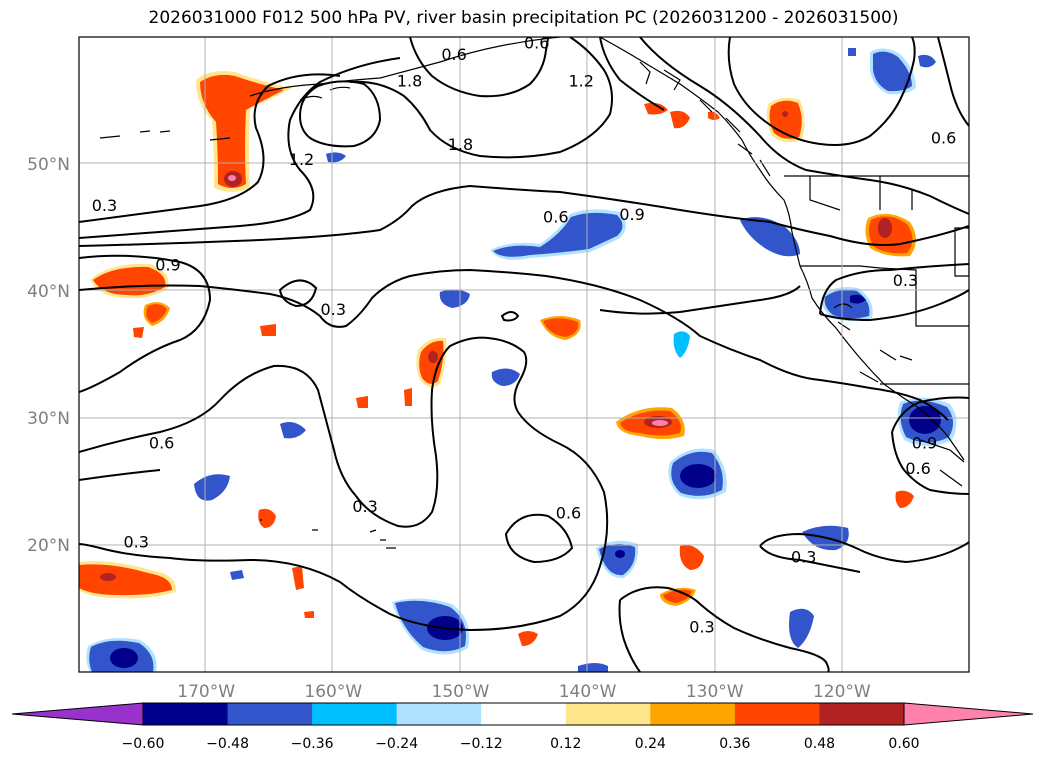  I want to click on longitude-label: 150°W, so click(461, 692).